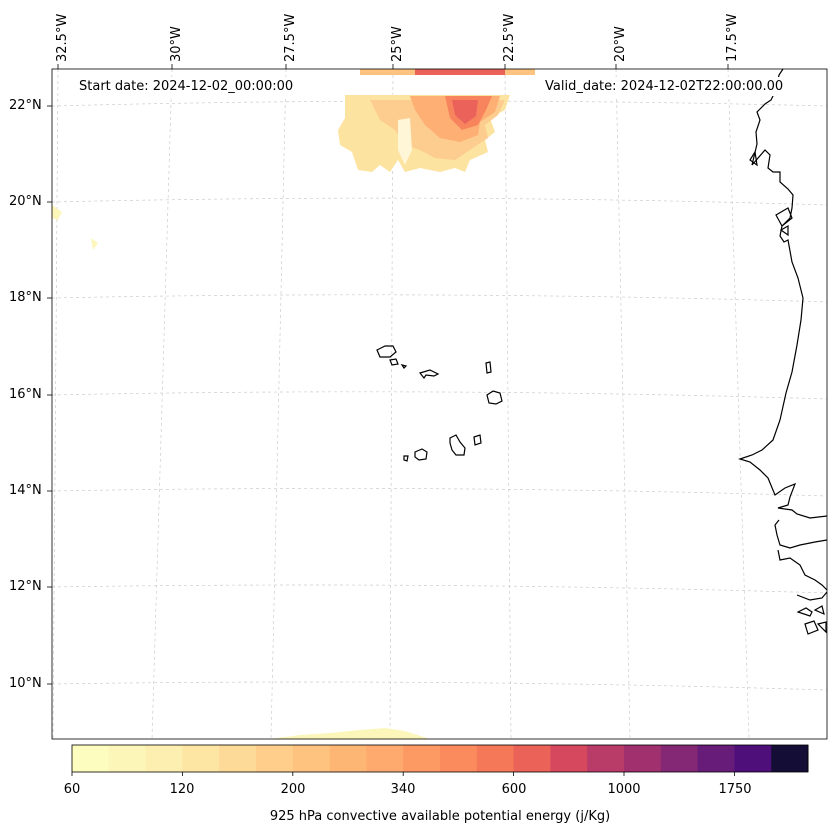 The height and width of the screenshot is (836, 837). Describe the element at coordinates (732, 37) in the screenshot. I see `lon-label-17-5w: 17.5°W` at that location.